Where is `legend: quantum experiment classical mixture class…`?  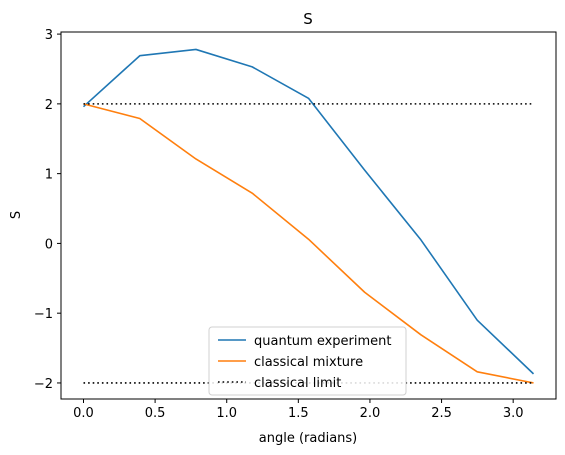
legend: quantum experiment classical mixture class… is located at coordinates (307, 361).